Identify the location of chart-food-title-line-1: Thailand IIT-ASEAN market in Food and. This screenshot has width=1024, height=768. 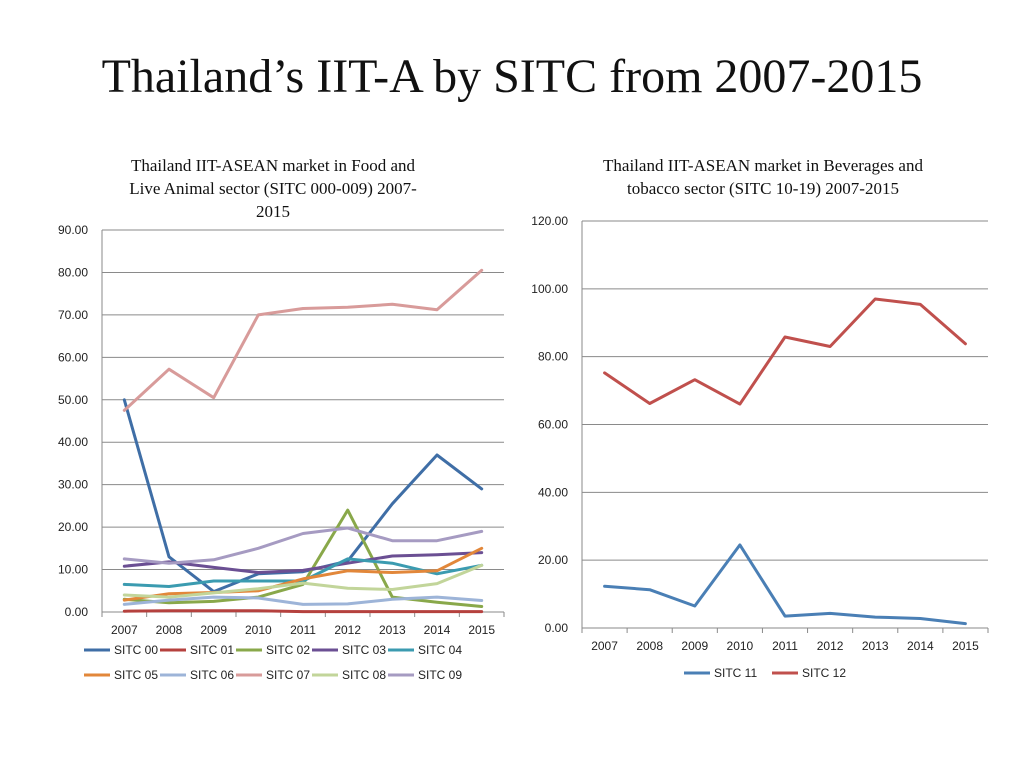
(273, 165).